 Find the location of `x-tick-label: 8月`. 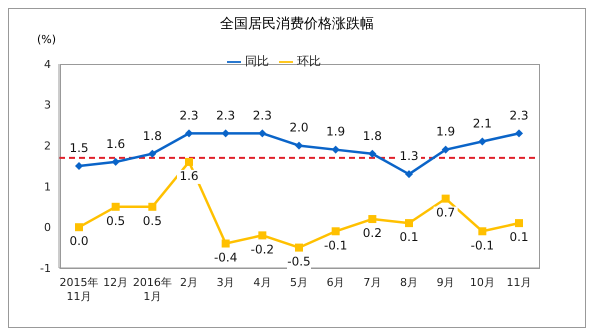

x-tick-label: 8月 is located at coordinates (409, 282).